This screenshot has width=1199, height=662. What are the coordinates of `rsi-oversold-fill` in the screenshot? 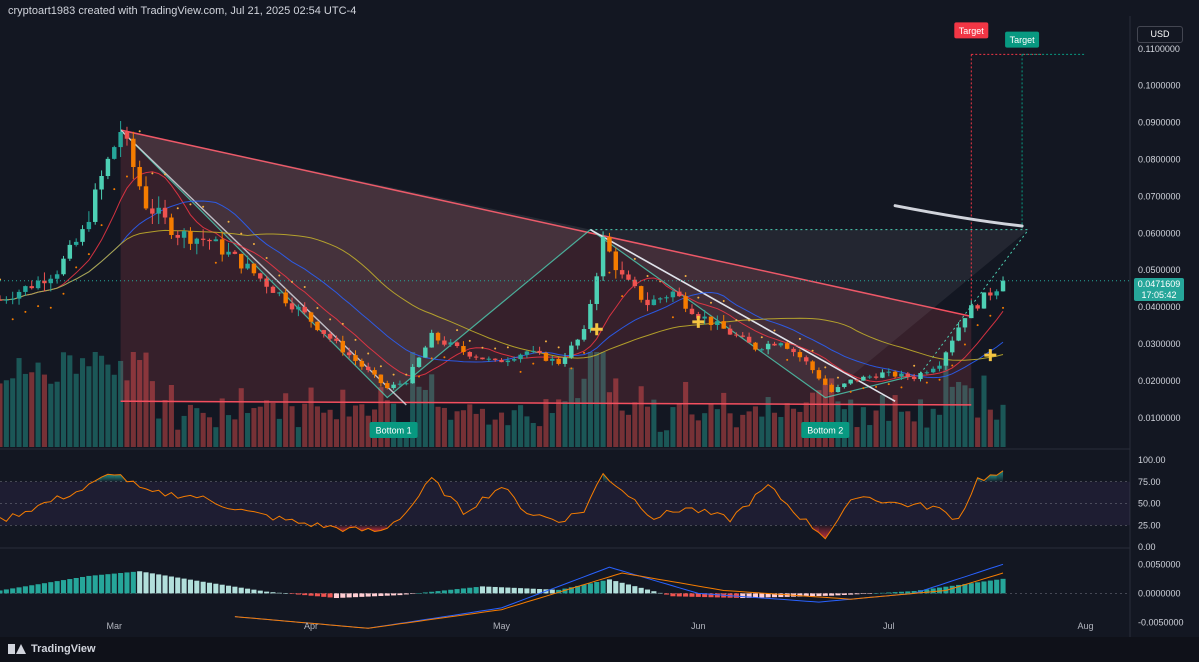 It's located at (371, 528).